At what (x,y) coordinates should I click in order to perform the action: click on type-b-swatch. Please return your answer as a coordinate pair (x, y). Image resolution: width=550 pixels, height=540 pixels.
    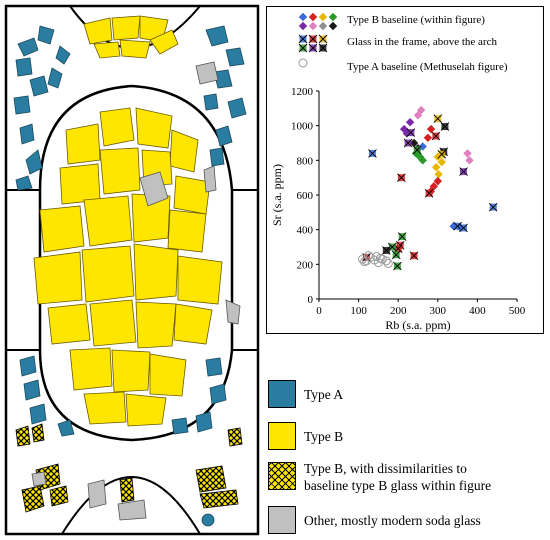
    Looking at the image, I should click on (282, 436).